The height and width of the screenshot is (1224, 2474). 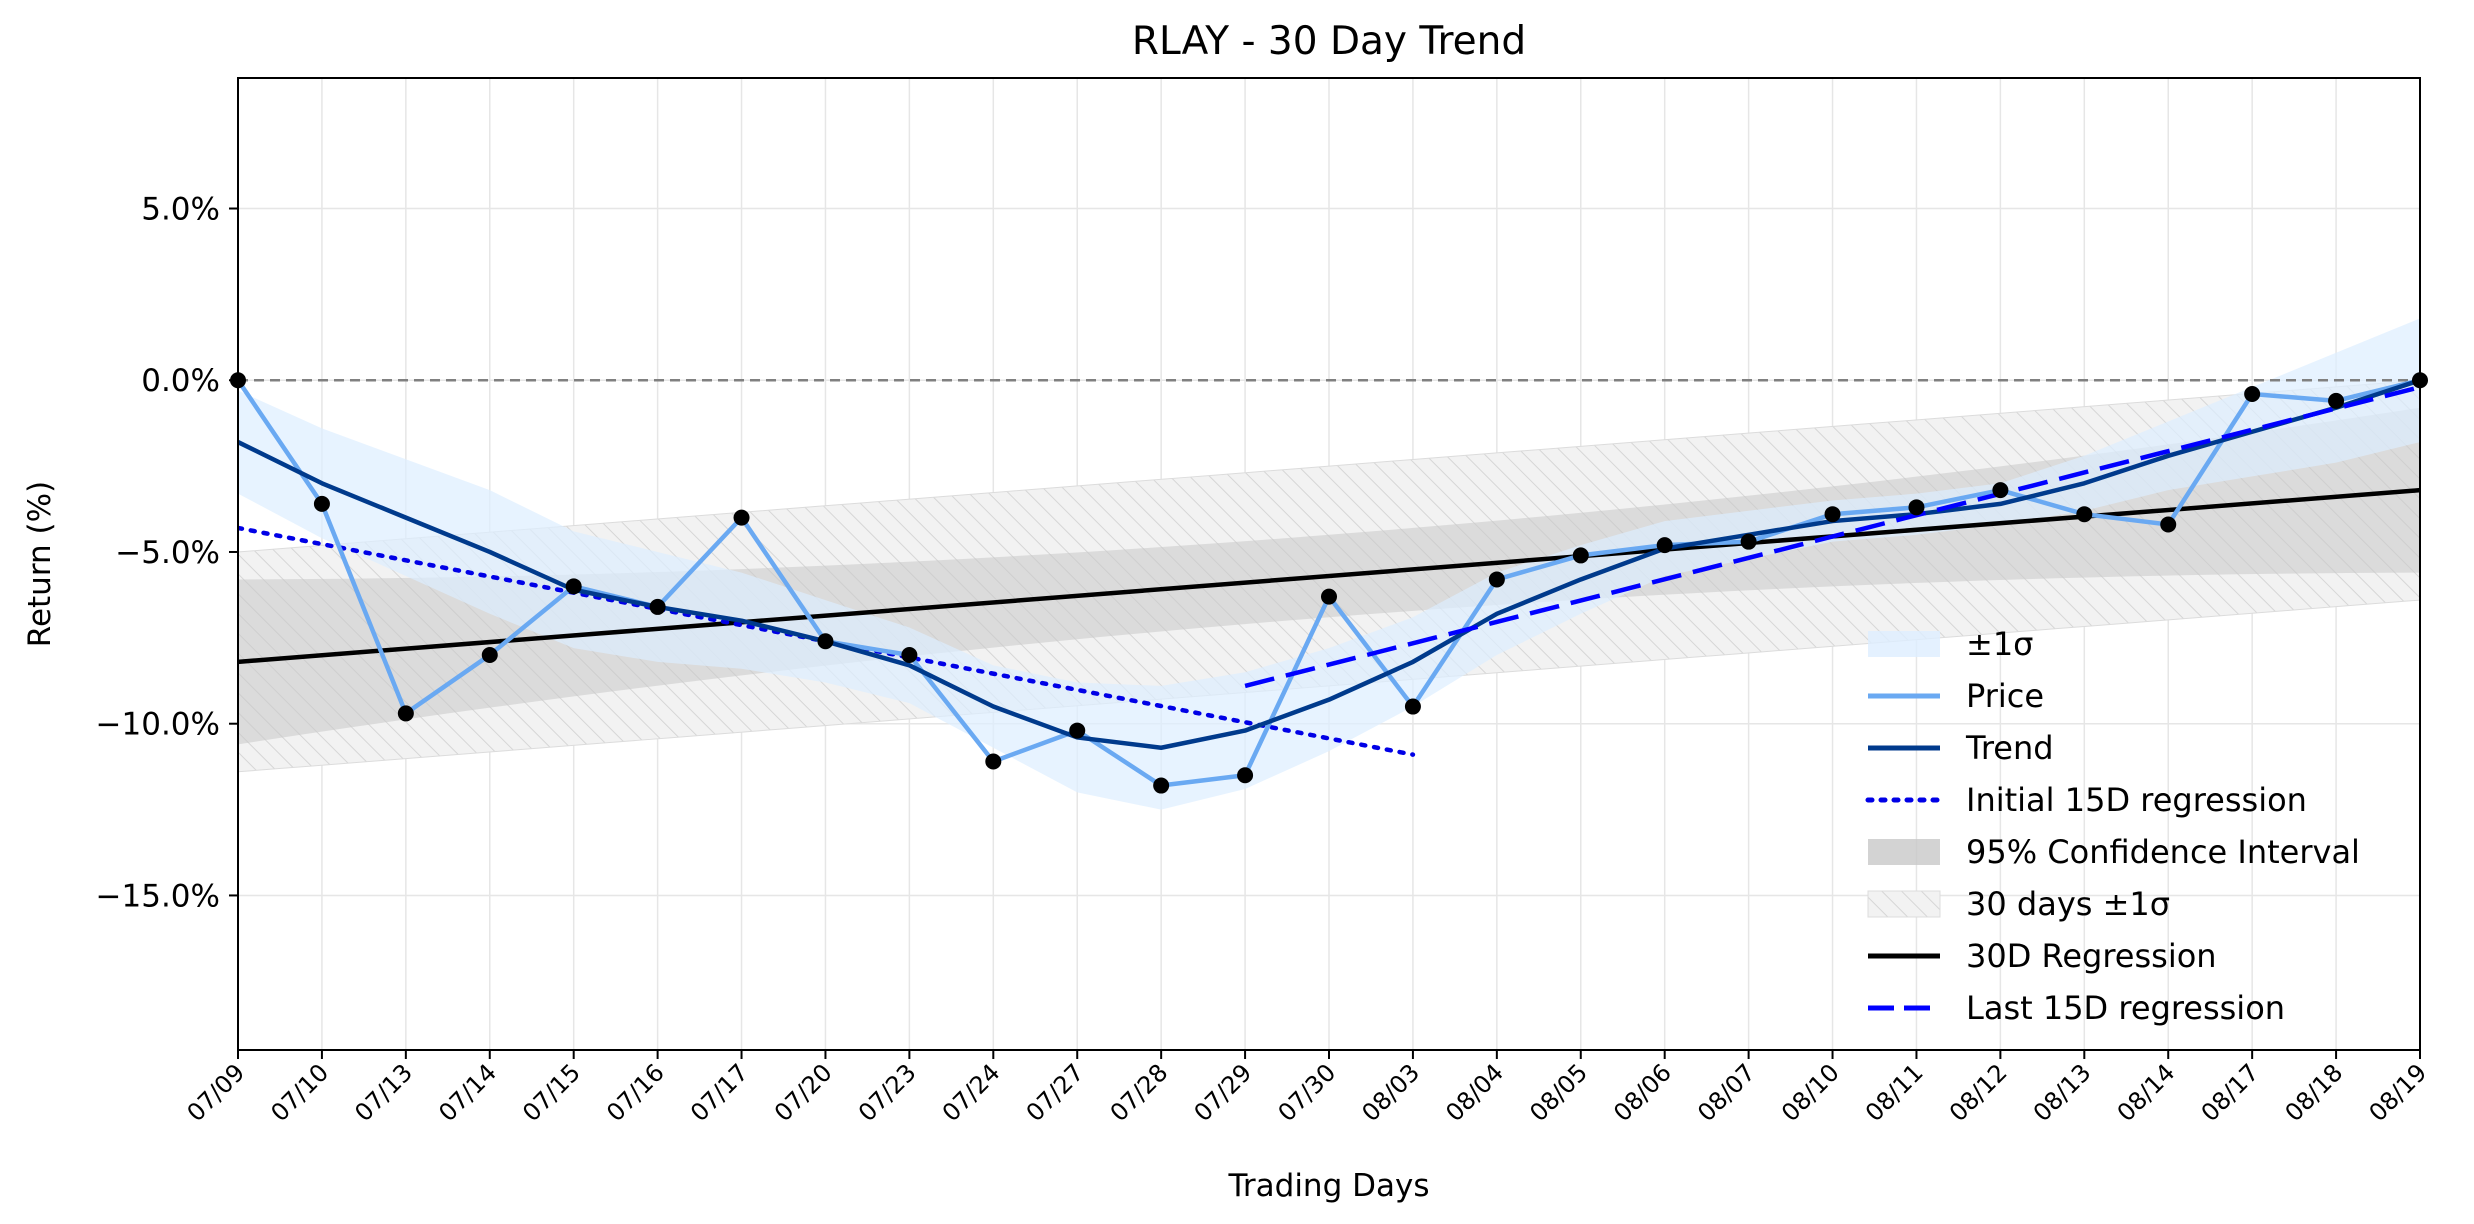 What do you see at coordinates (1223, 1092) in the screenshot?
I see `x-tick-label: 07/29` at bounding box center [1223, 1092].